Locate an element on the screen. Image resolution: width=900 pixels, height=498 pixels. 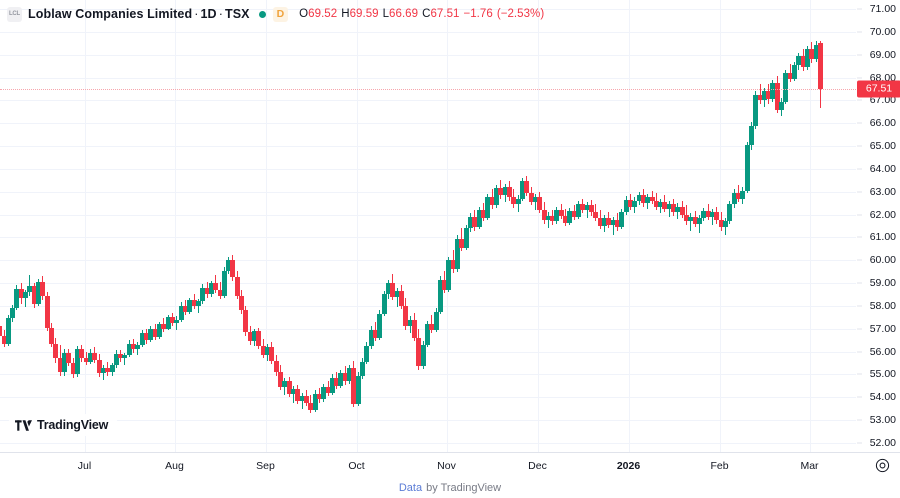
price-tick-label: 67.00 is located at coordinates (882, 100).